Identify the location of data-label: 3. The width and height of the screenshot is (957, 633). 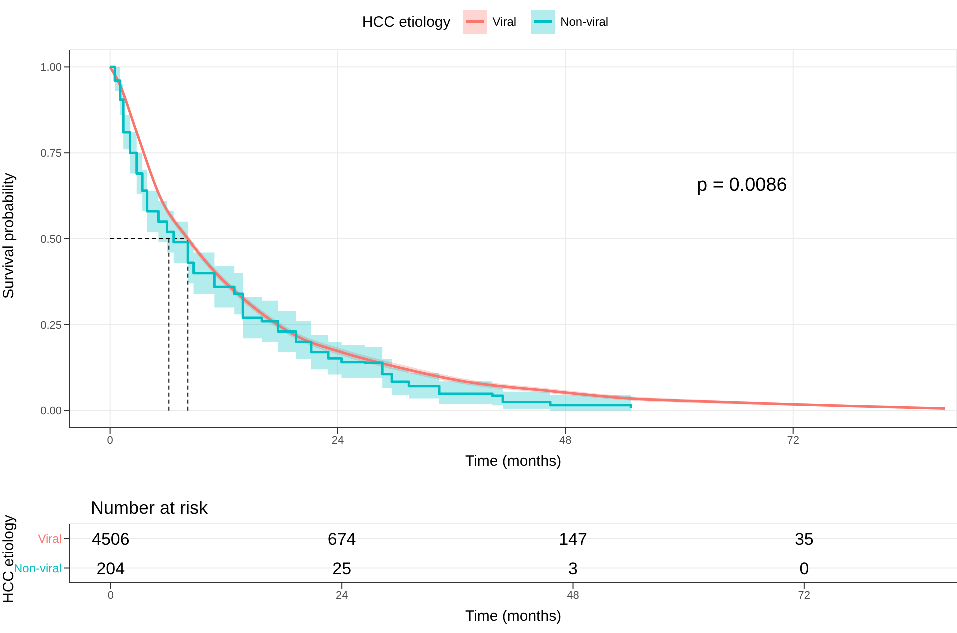
(573, 568).